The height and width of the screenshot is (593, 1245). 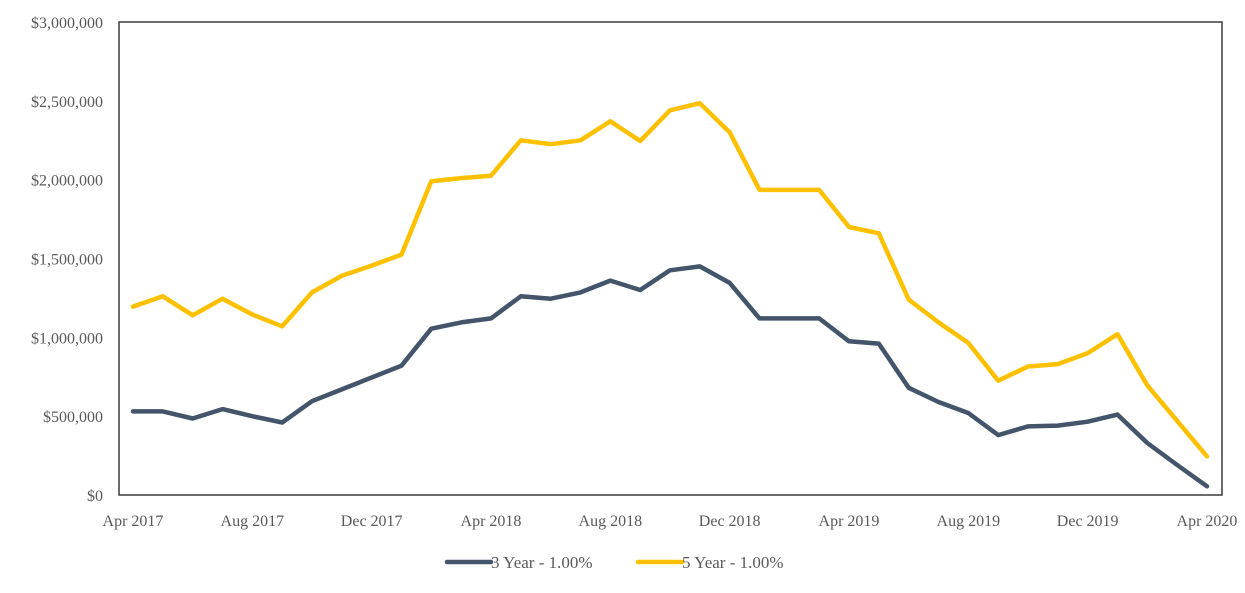 What do you see at coordinates (95, 496) in the screenshot?
I see `y-tick-label: $0` at bounding box center [95, 496].